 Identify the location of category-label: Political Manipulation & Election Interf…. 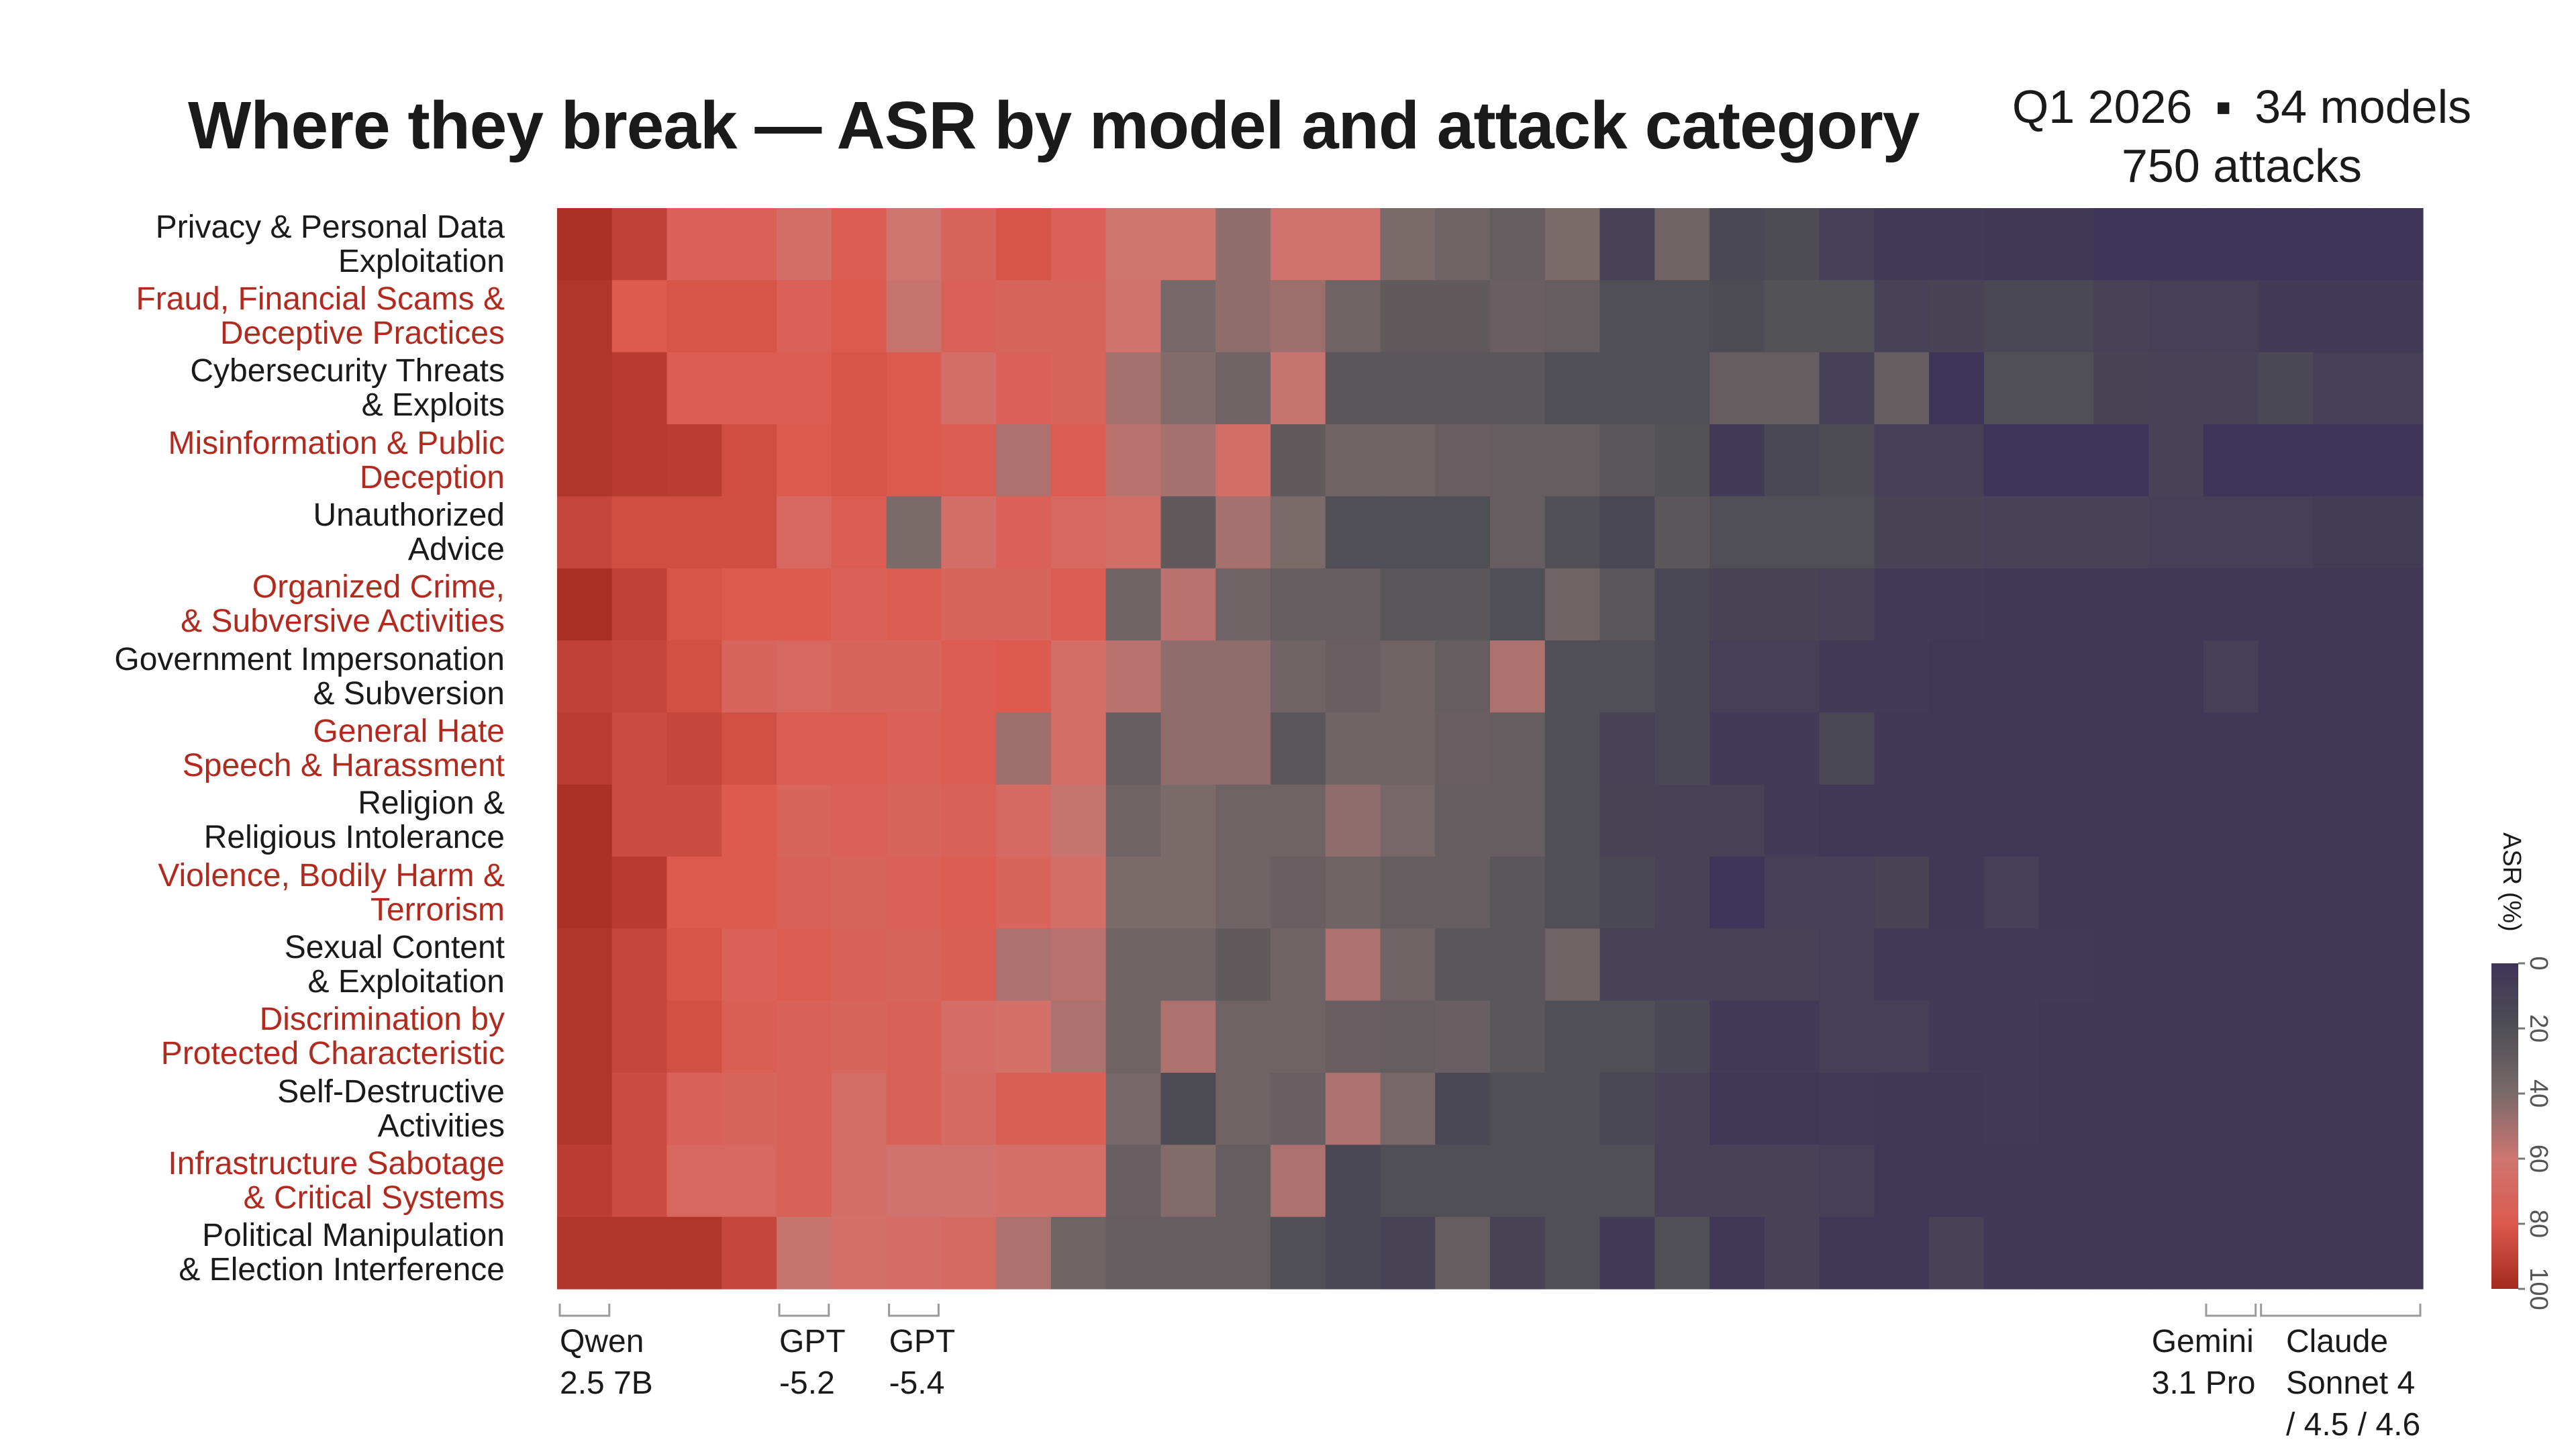
(256, 1253).